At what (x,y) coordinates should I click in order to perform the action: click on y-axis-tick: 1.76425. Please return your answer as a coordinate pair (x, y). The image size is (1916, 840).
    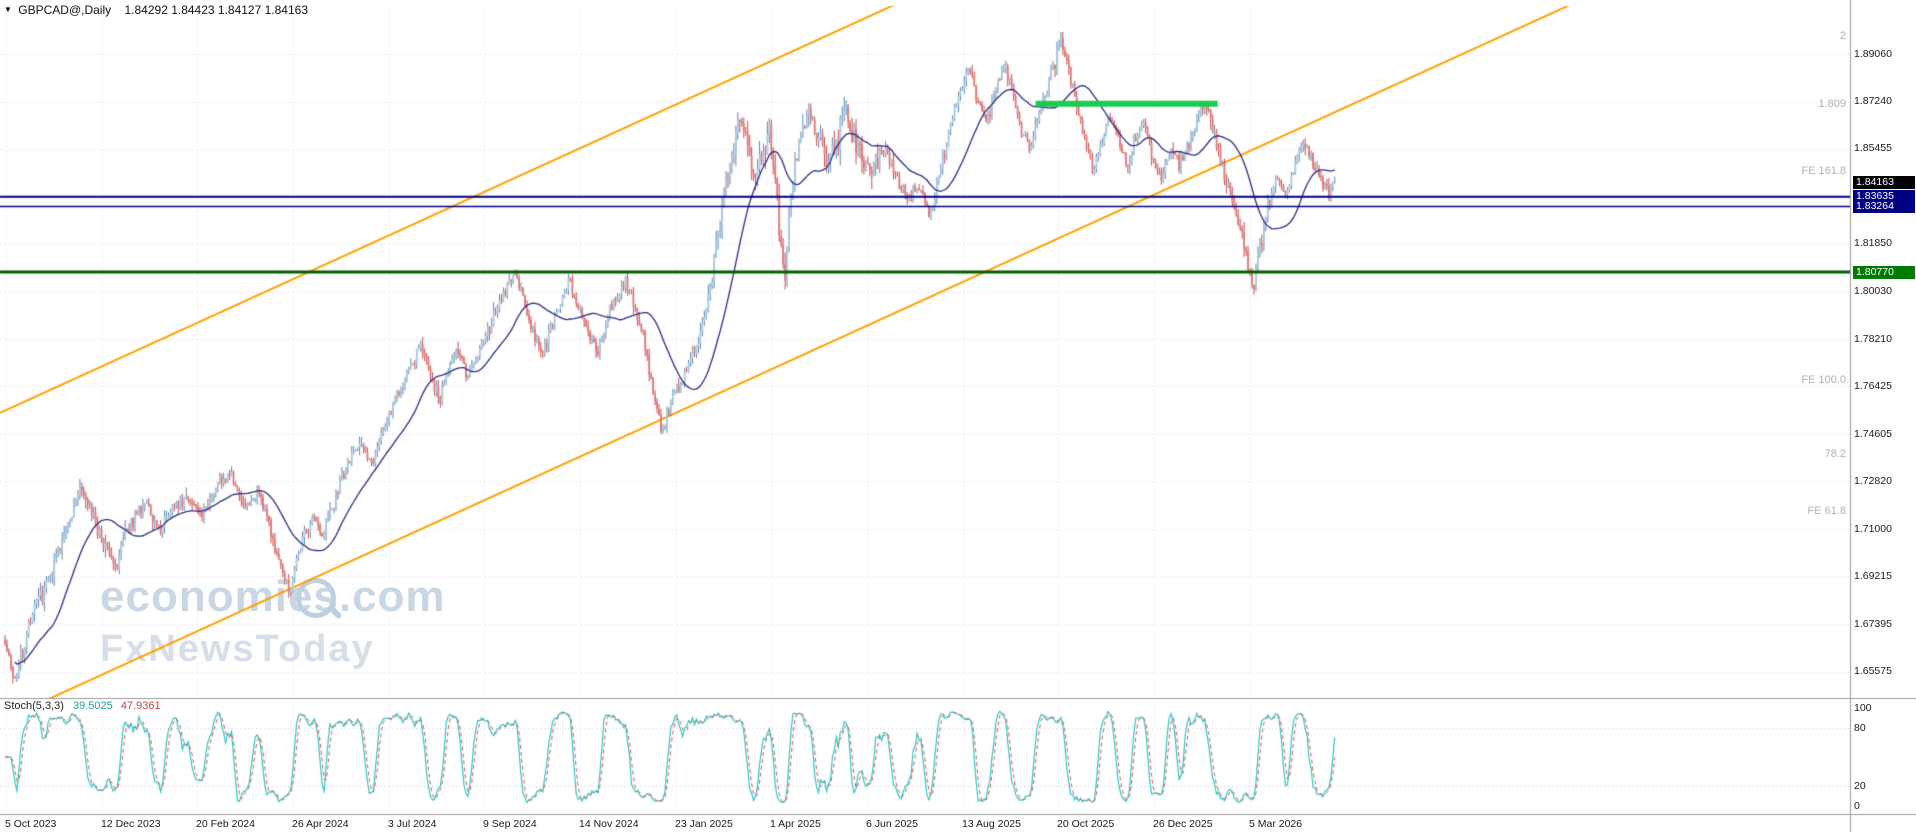
    Looking at the image, I should click on (1873, 385).